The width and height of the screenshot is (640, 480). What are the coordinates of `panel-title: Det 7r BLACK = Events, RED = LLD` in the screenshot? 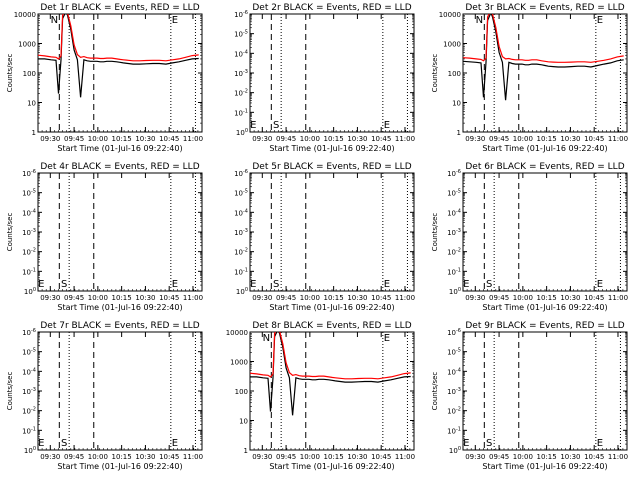 It's located at (119, 326).